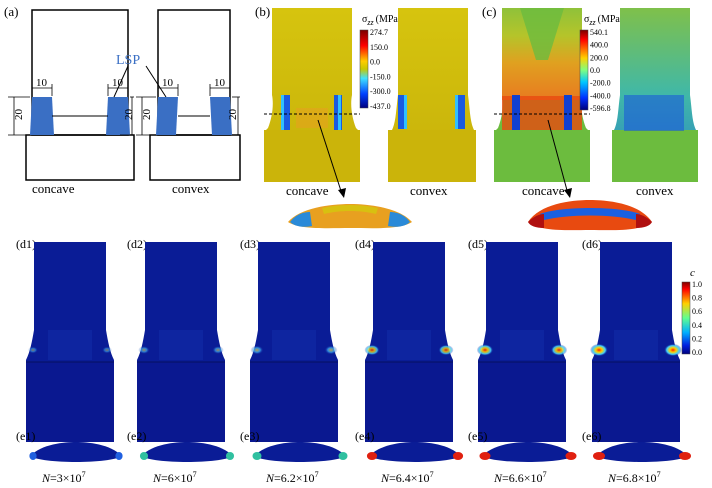  I want to click on colorbar-c-tick: 400.0, so click(599, 45).